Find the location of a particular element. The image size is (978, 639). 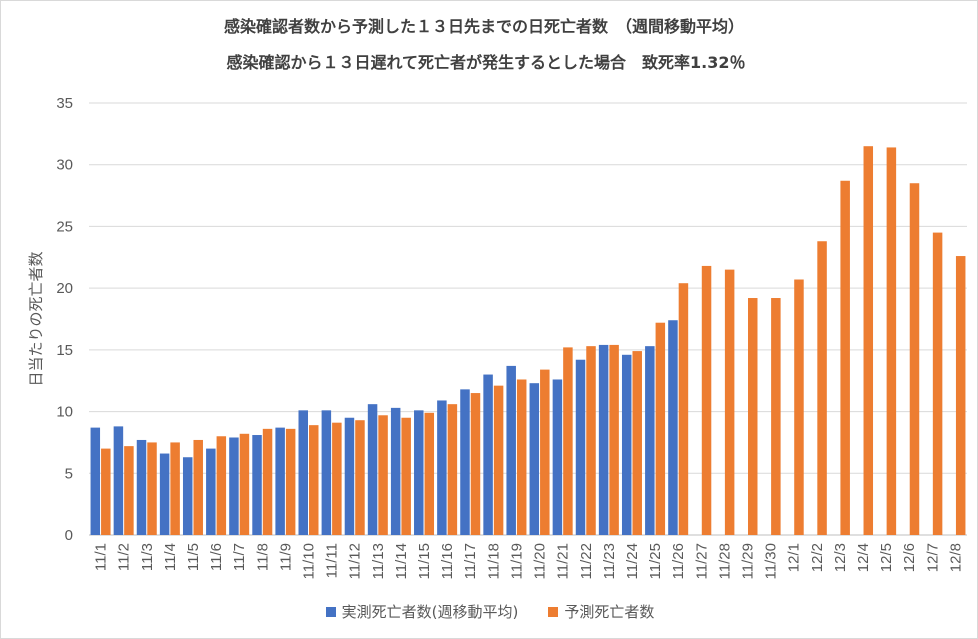

legend-item-actual: 実測死亡者数(週移動平均) is located at coordinates (422, 611).